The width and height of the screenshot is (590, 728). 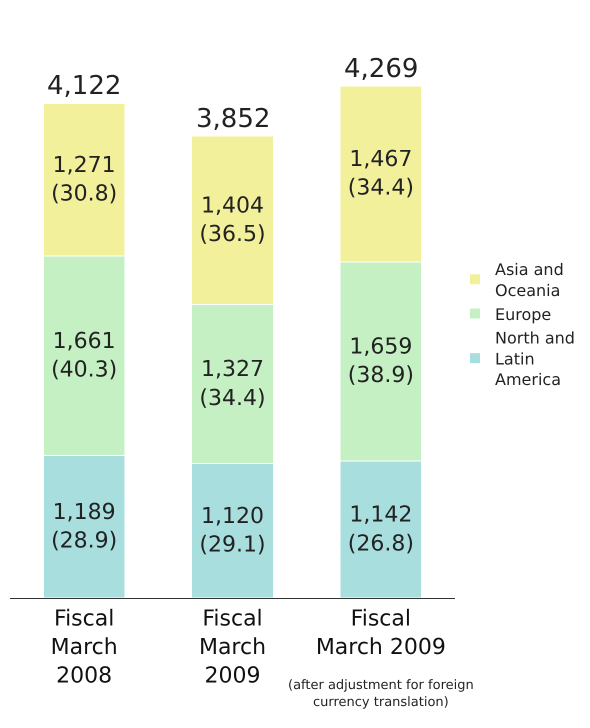 I want to click on legend-label: Asia and Oceania, so click(x=529, y=280).